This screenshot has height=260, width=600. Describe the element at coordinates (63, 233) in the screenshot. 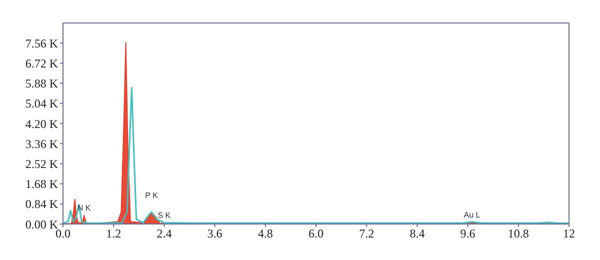

I see `x-tick-label: 0.0` at that location.